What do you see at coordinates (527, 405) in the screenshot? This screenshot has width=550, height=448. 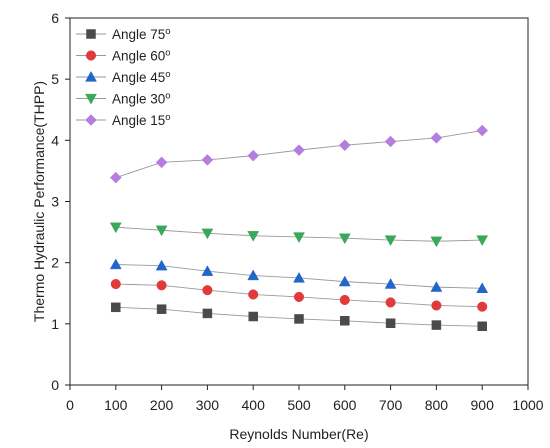 I see `x-tick-label: 1000` at bounding box center [527, 405].